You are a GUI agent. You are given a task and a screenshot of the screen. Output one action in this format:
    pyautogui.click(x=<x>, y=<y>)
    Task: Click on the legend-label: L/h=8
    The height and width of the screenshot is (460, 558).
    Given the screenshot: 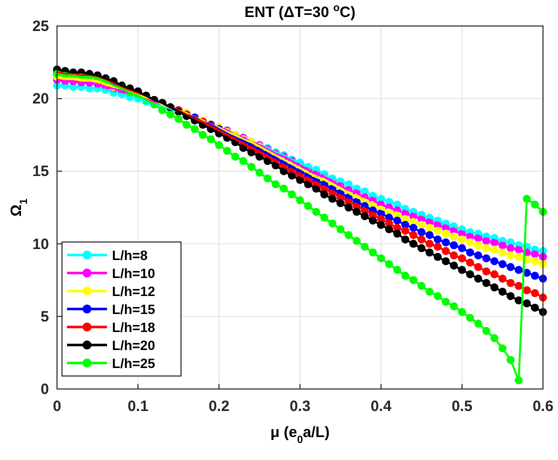 What is the action you would take?
    pyautogui.click(x=130, y=255)
    